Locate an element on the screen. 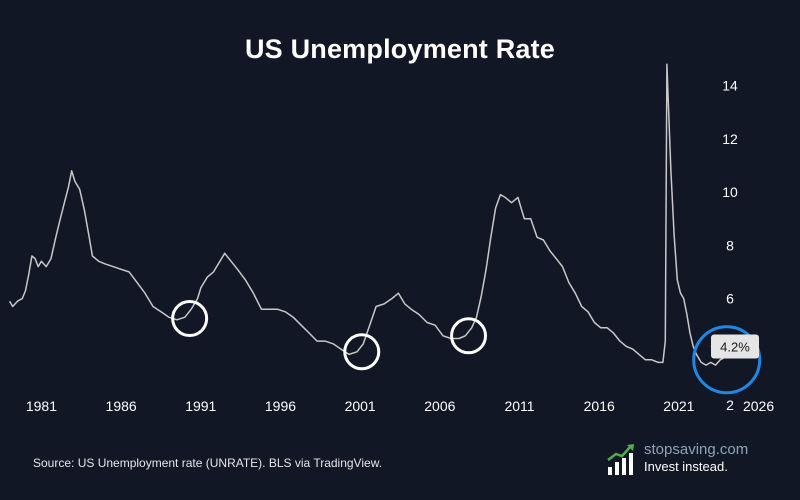  y-tick-label: 2 is located at coordinates (730, 405).